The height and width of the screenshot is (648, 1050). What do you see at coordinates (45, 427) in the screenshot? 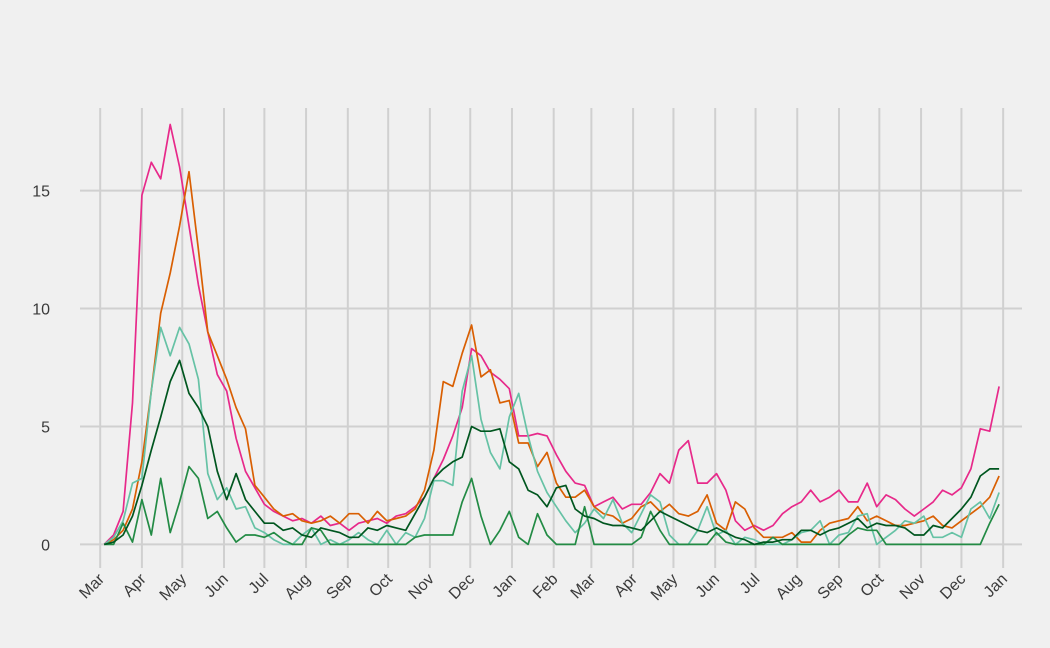
I see `y-tick-label: 5` at bounding box center [45, 427].